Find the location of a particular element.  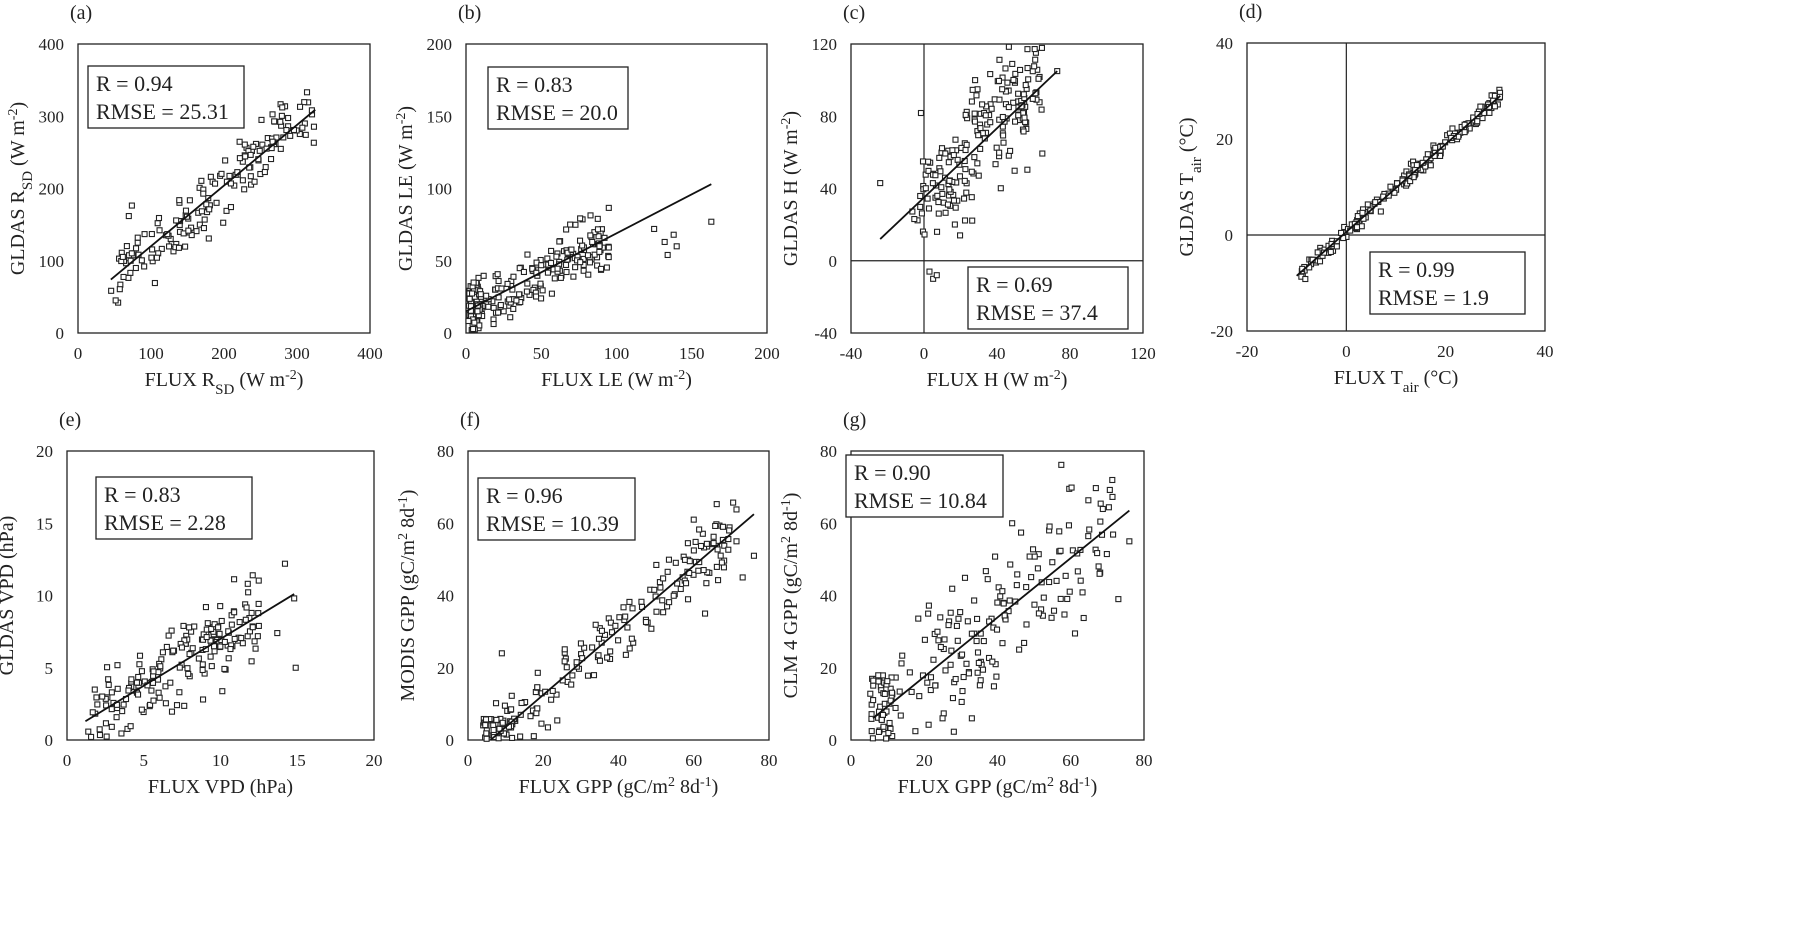

plot-frame is located at coordinates (618, 595).